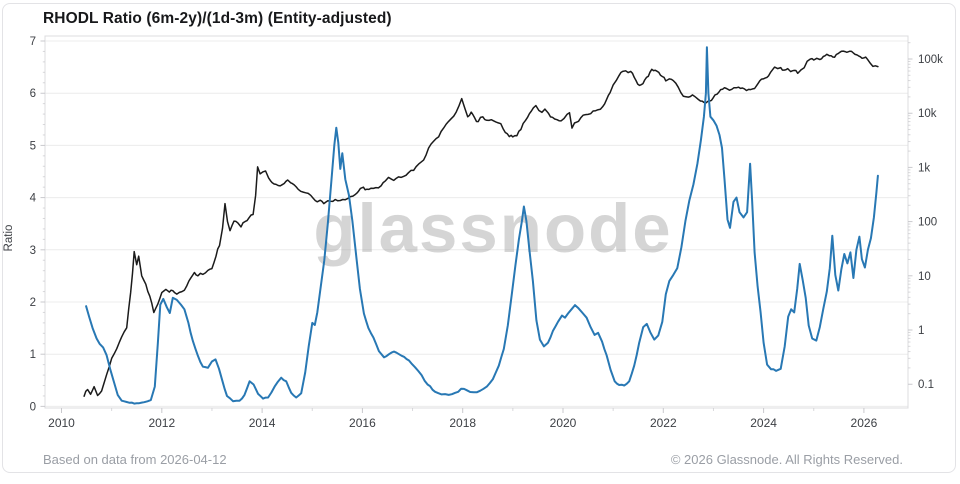 The image size is (960, 484). Describe the element at coordinates (930, 60) in the screenshot. I see `svg-text: 100k` at that location.